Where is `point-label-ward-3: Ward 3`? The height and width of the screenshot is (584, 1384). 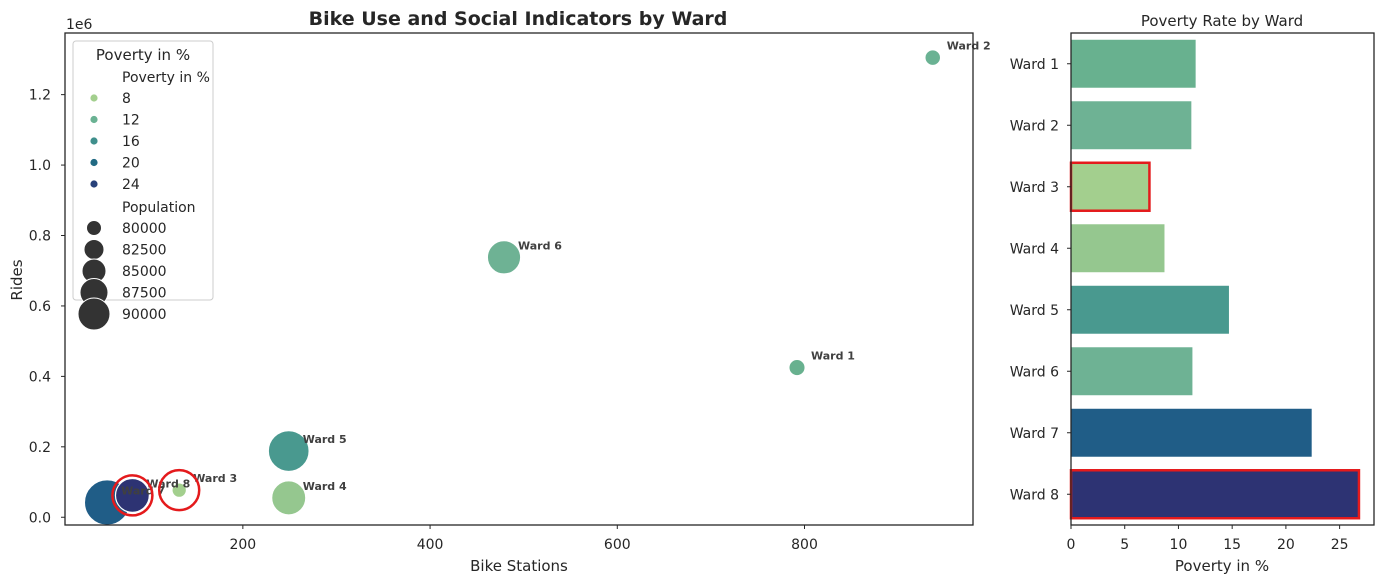 point-label-ward-3: Ward 3 is located at coordinates (215, 478).